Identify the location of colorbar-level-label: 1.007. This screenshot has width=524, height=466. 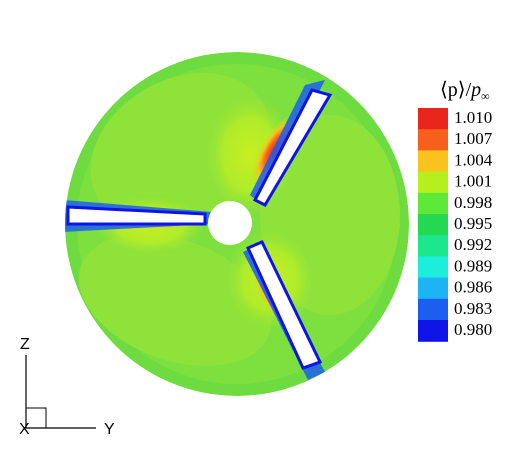
(473, 138).